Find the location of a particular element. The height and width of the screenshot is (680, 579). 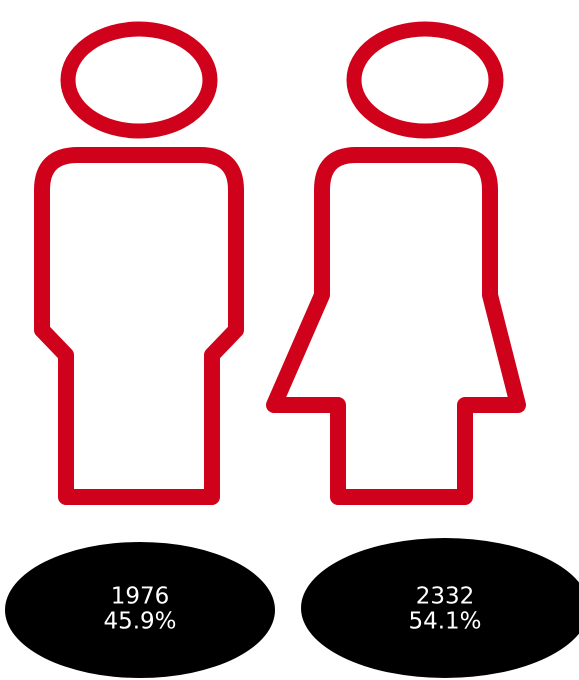

male-badge is located at coordinates (140, 610).